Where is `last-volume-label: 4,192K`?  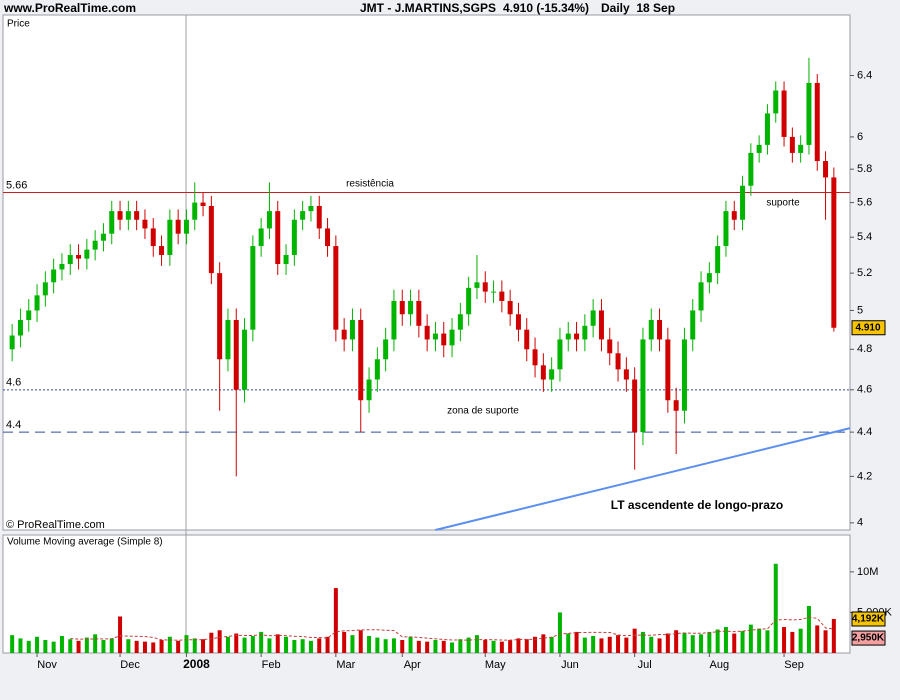
last-volume-label: 4,192K is located at coordinates (868, 619).